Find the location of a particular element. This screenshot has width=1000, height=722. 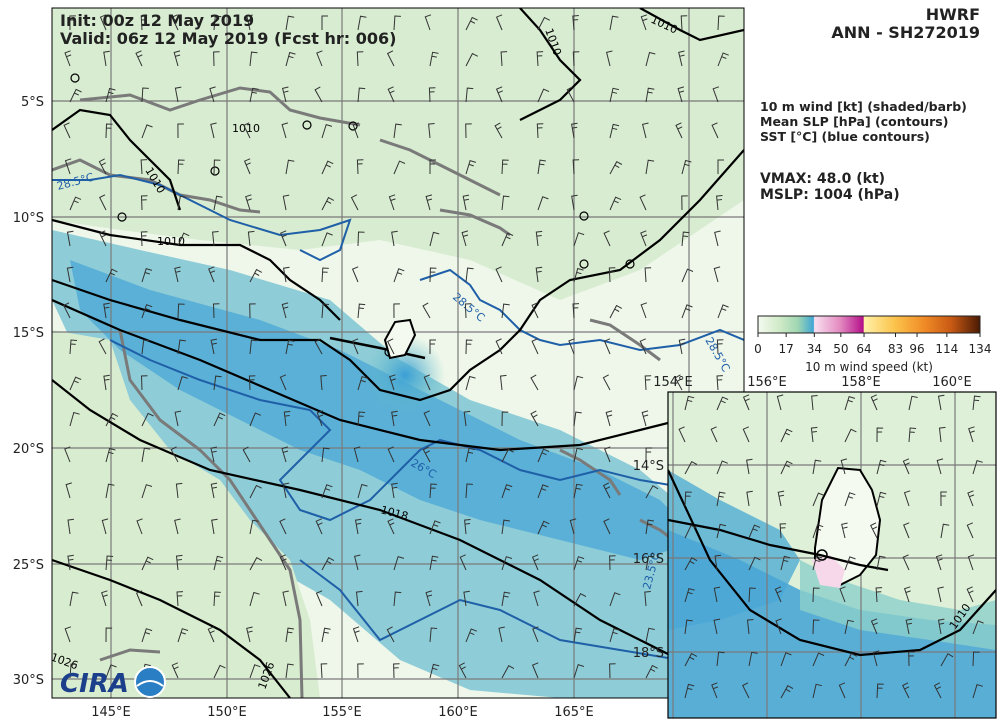

colorbar-tick-label: 96 is located at coordinates (916, 349).